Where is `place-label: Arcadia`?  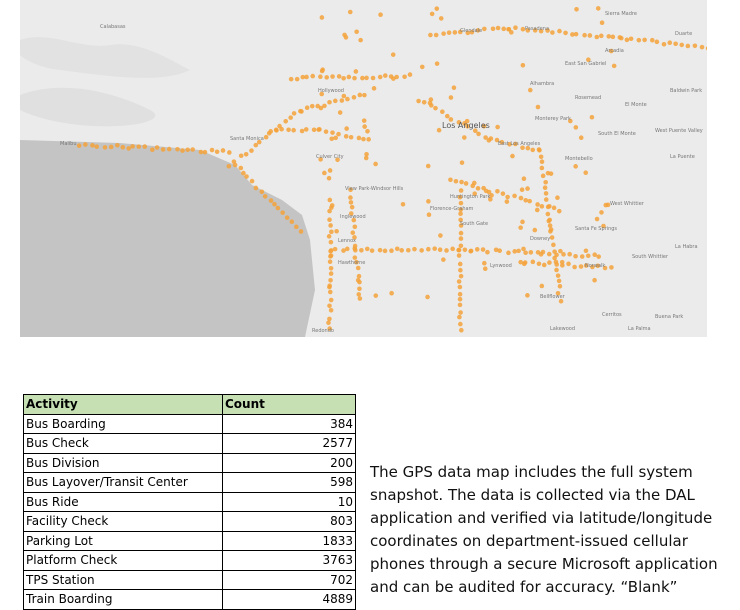
place-label: Arcadia is located at coordinates (614, 51).